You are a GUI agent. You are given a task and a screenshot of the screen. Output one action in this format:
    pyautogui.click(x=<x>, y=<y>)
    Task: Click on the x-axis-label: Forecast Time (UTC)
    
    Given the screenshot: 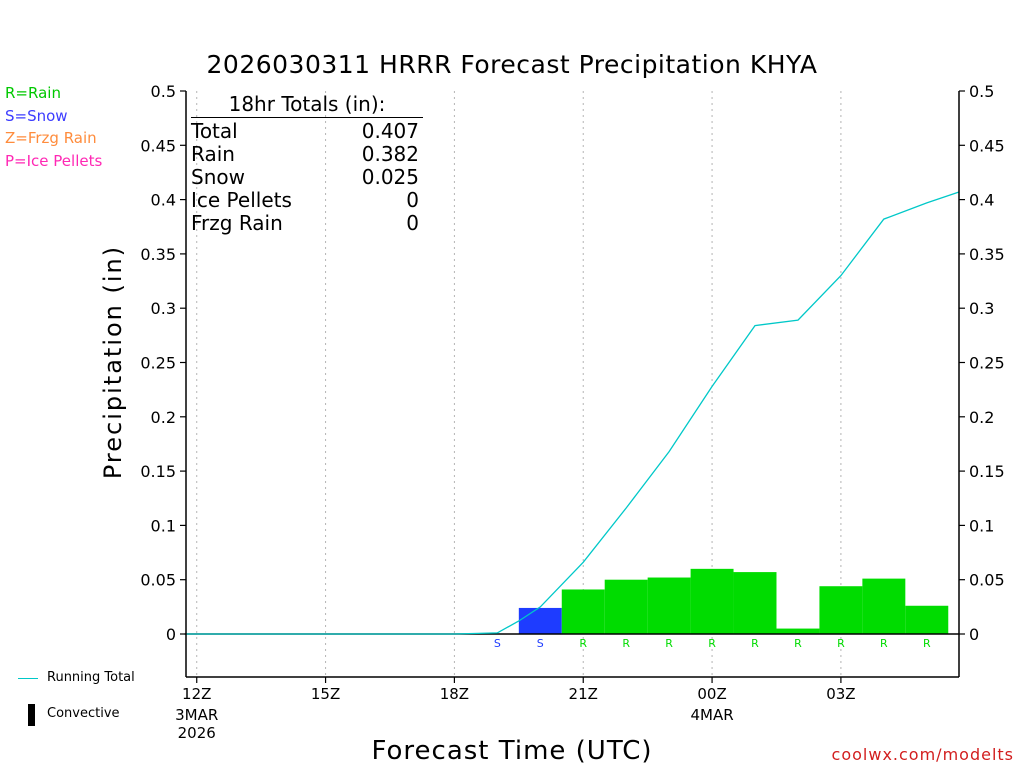 What is the action you would take?
    pyautogui.click(x=512, y=751)
    